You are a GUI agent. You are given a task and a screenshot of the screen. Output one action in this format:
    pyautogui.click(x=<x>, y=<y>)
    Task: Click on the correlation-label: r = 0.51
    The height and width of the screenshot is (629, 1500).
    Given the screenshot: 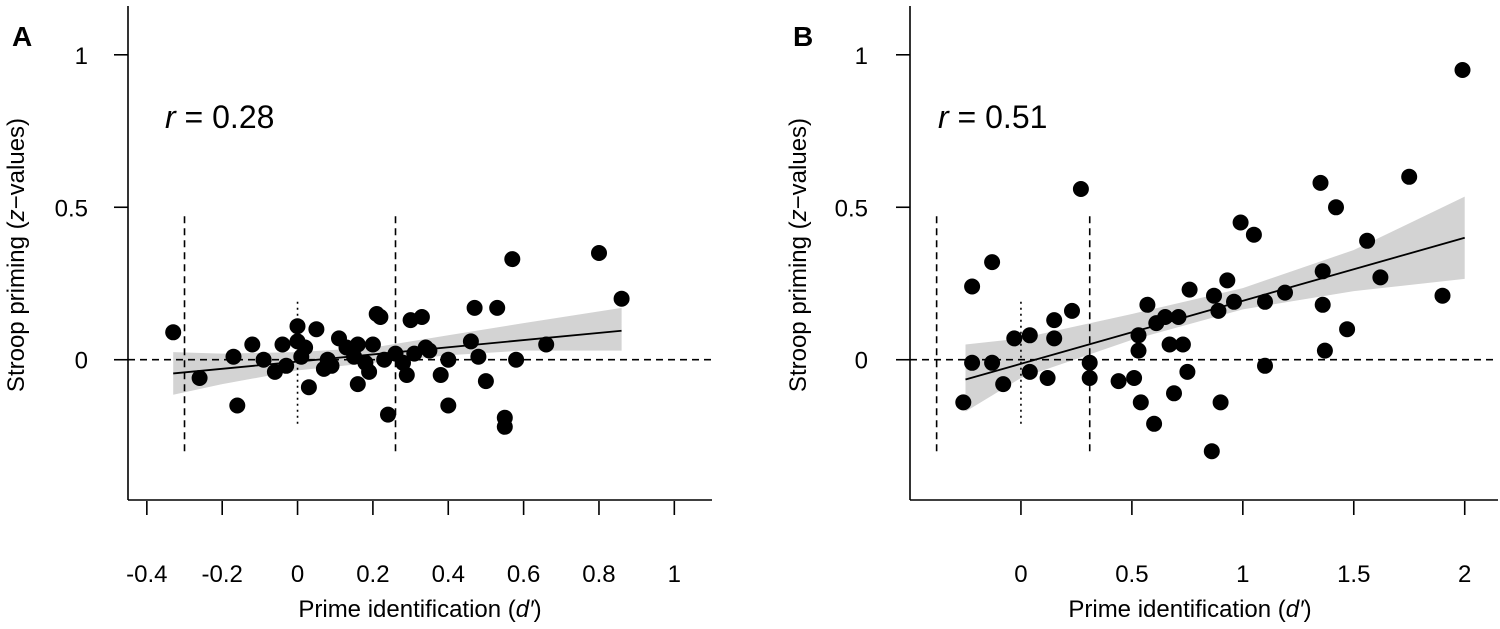 What is the action you would take?
    pyautogui.click(x=992, y=117)
    